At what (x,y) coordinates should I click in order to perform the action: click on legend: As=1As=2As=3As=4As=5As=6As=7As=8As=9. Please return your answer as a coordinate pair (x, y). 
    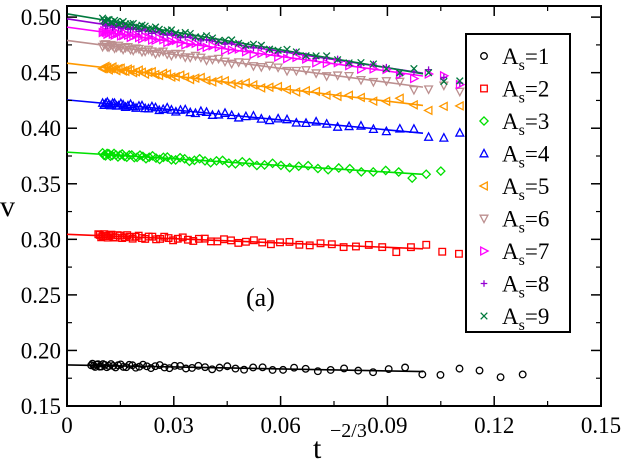
    Looking at the image, I should click on (518, 183).